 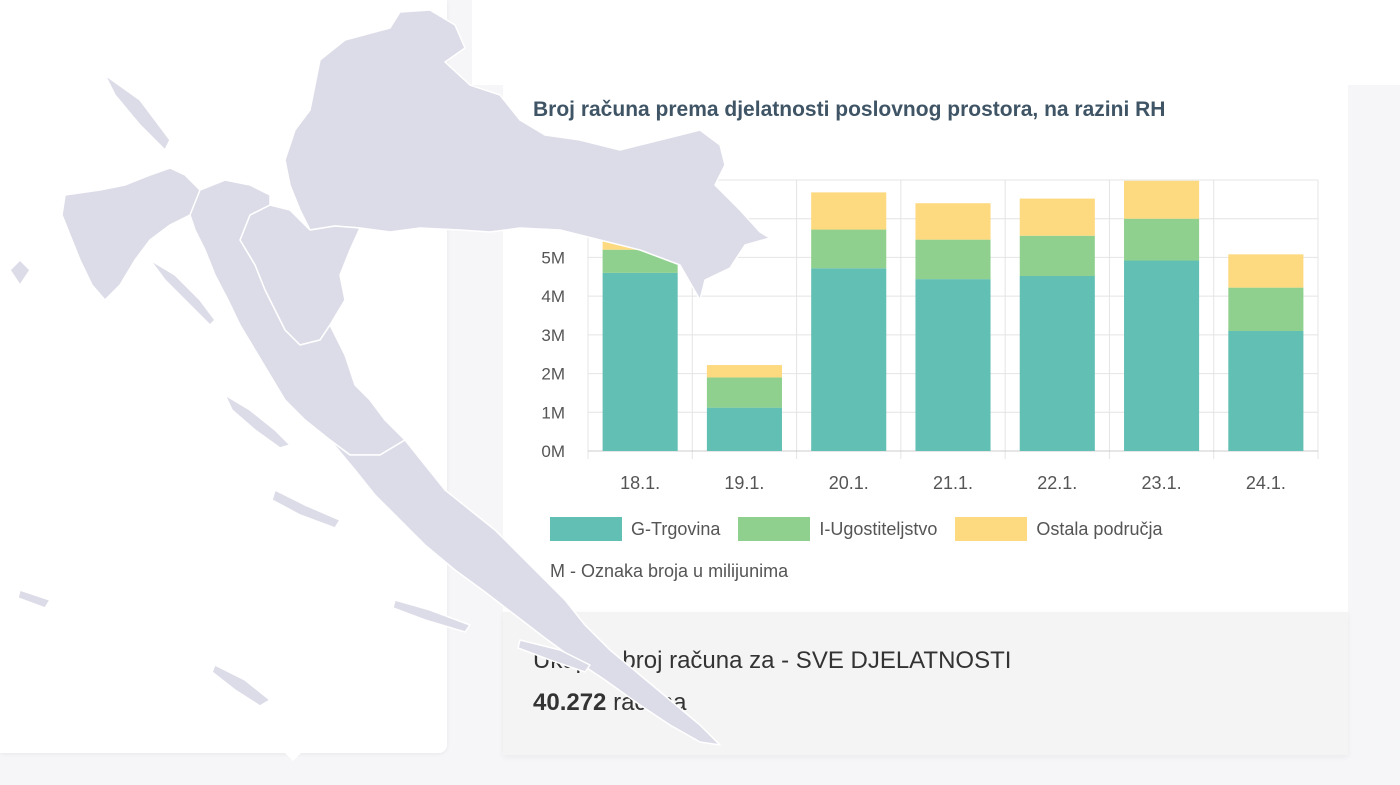 What do you see at coordinates (1266, 483) in the screenshot?
I see `x-tick-label: 24.1.` at bounding box center [1266, 483].